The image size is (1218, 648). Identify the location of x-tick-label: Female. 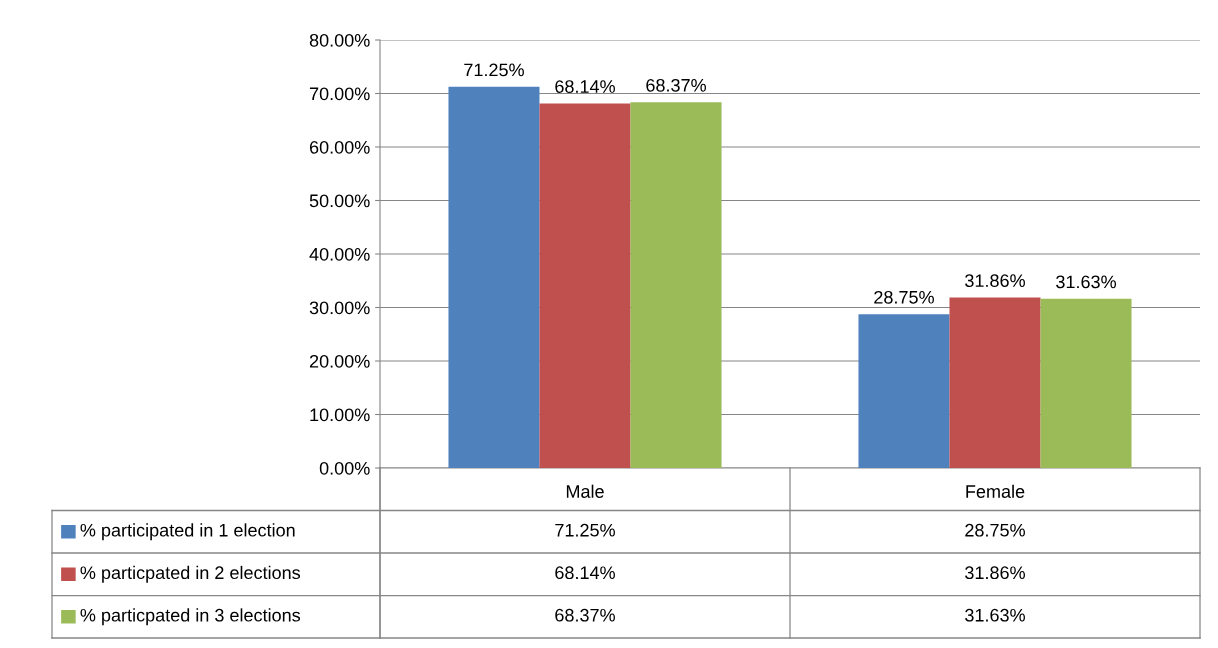
(995, 491).